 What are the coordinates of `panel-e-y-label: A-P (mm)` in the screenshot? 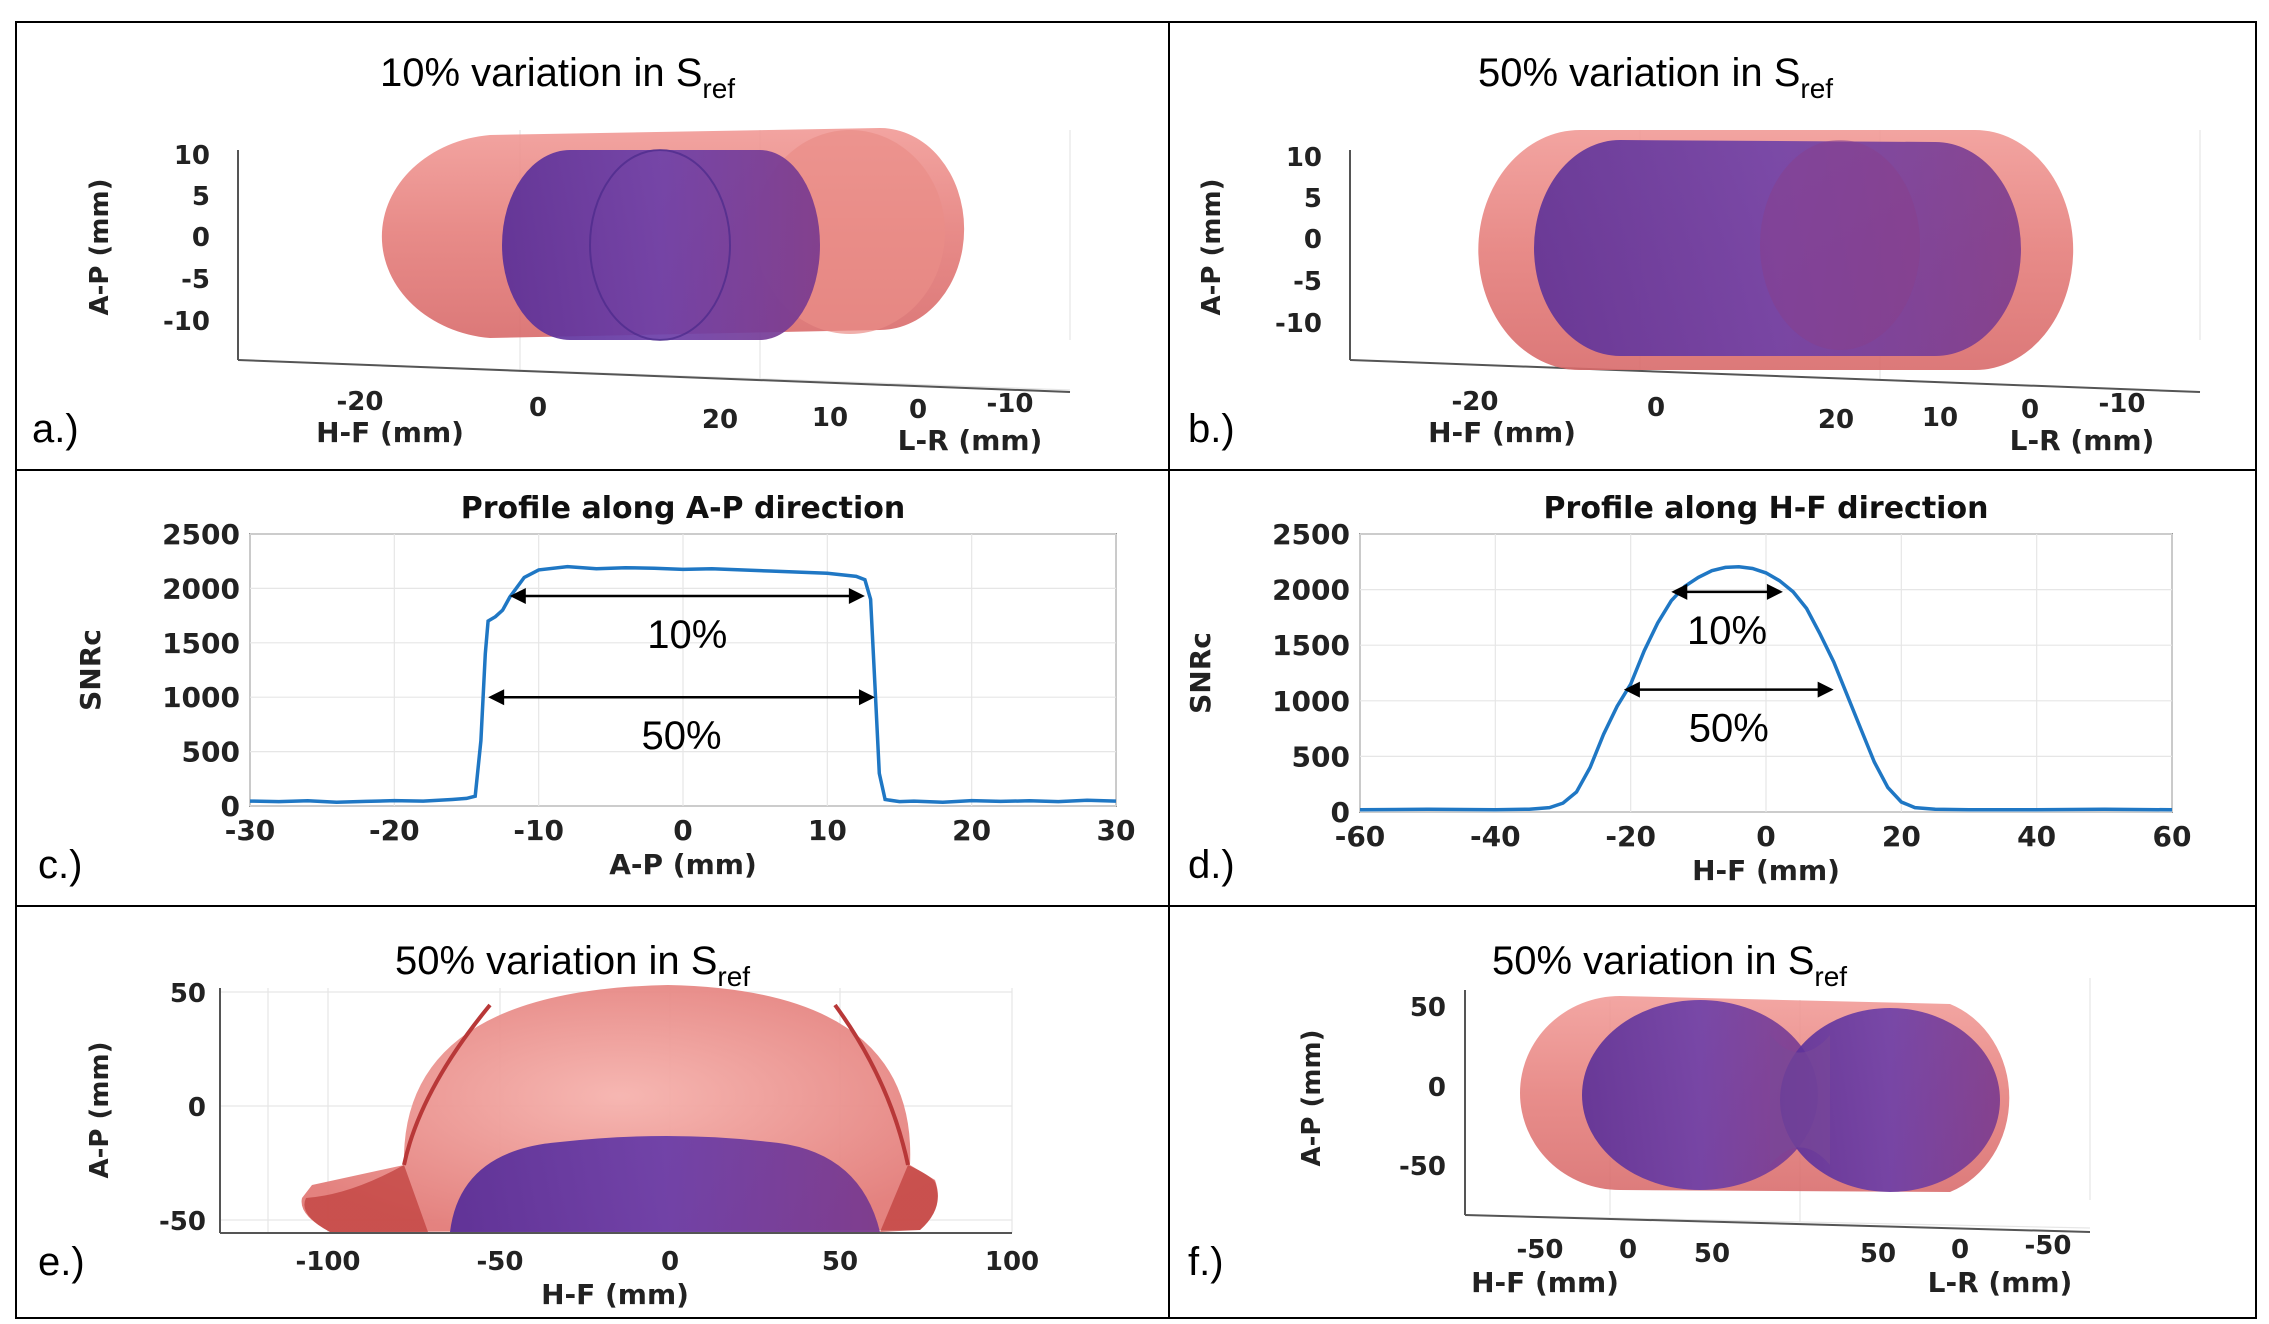 It's located at (100, 1110).